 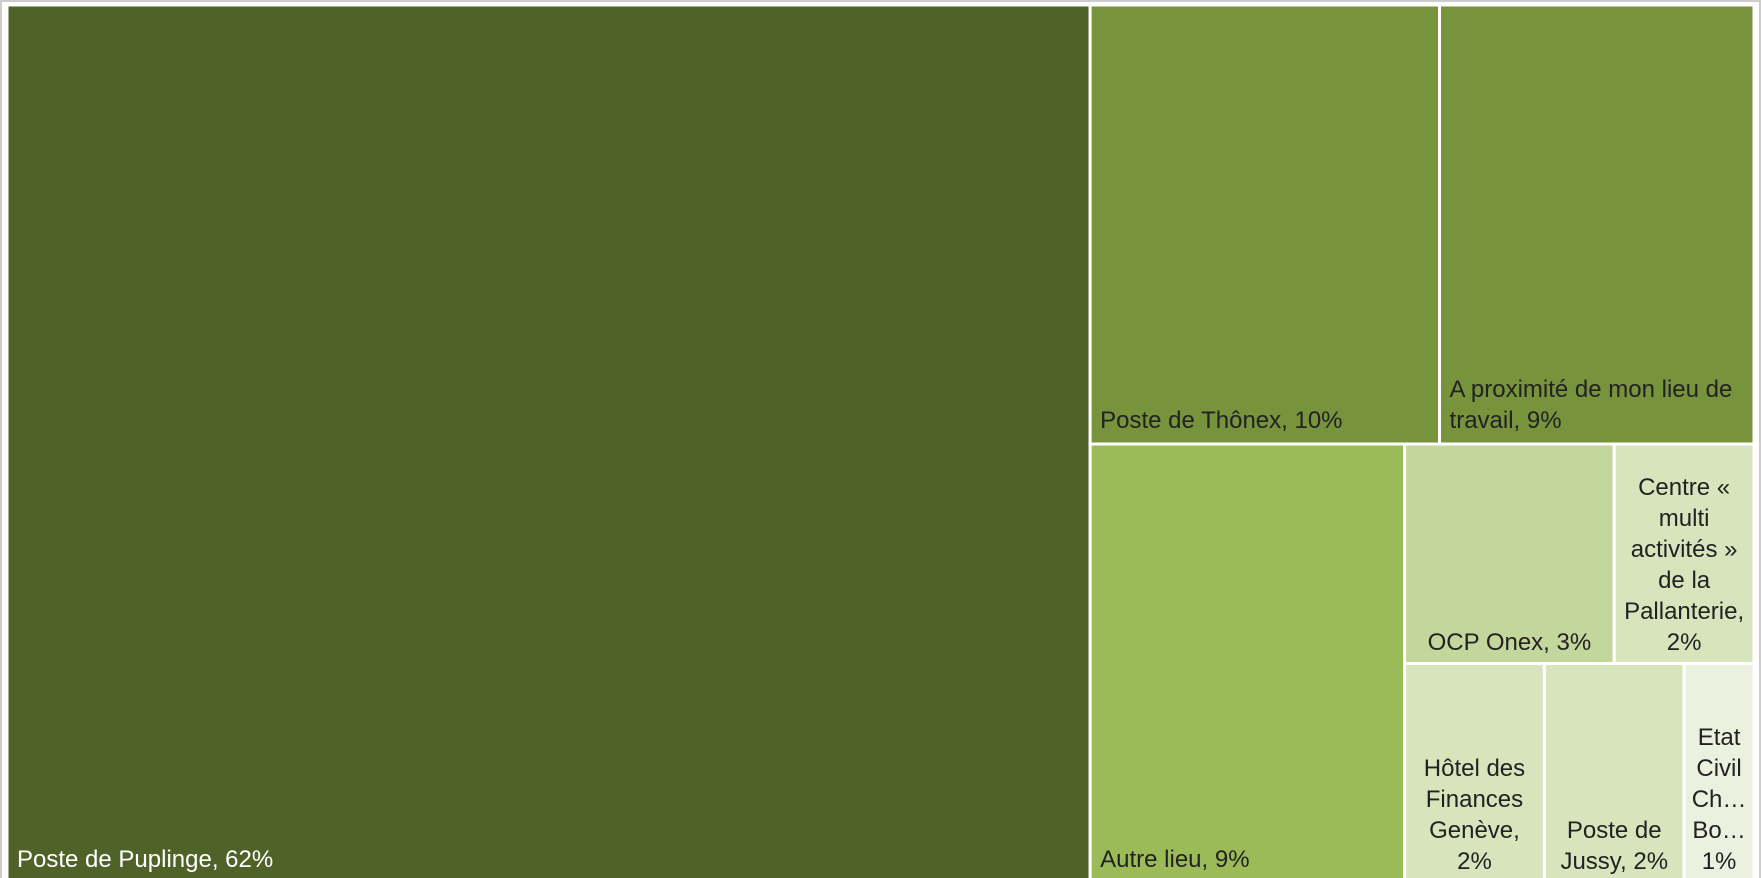 I want to click on tile-label-box: OCP Onex, 3%, so click(x=1509, y=642).